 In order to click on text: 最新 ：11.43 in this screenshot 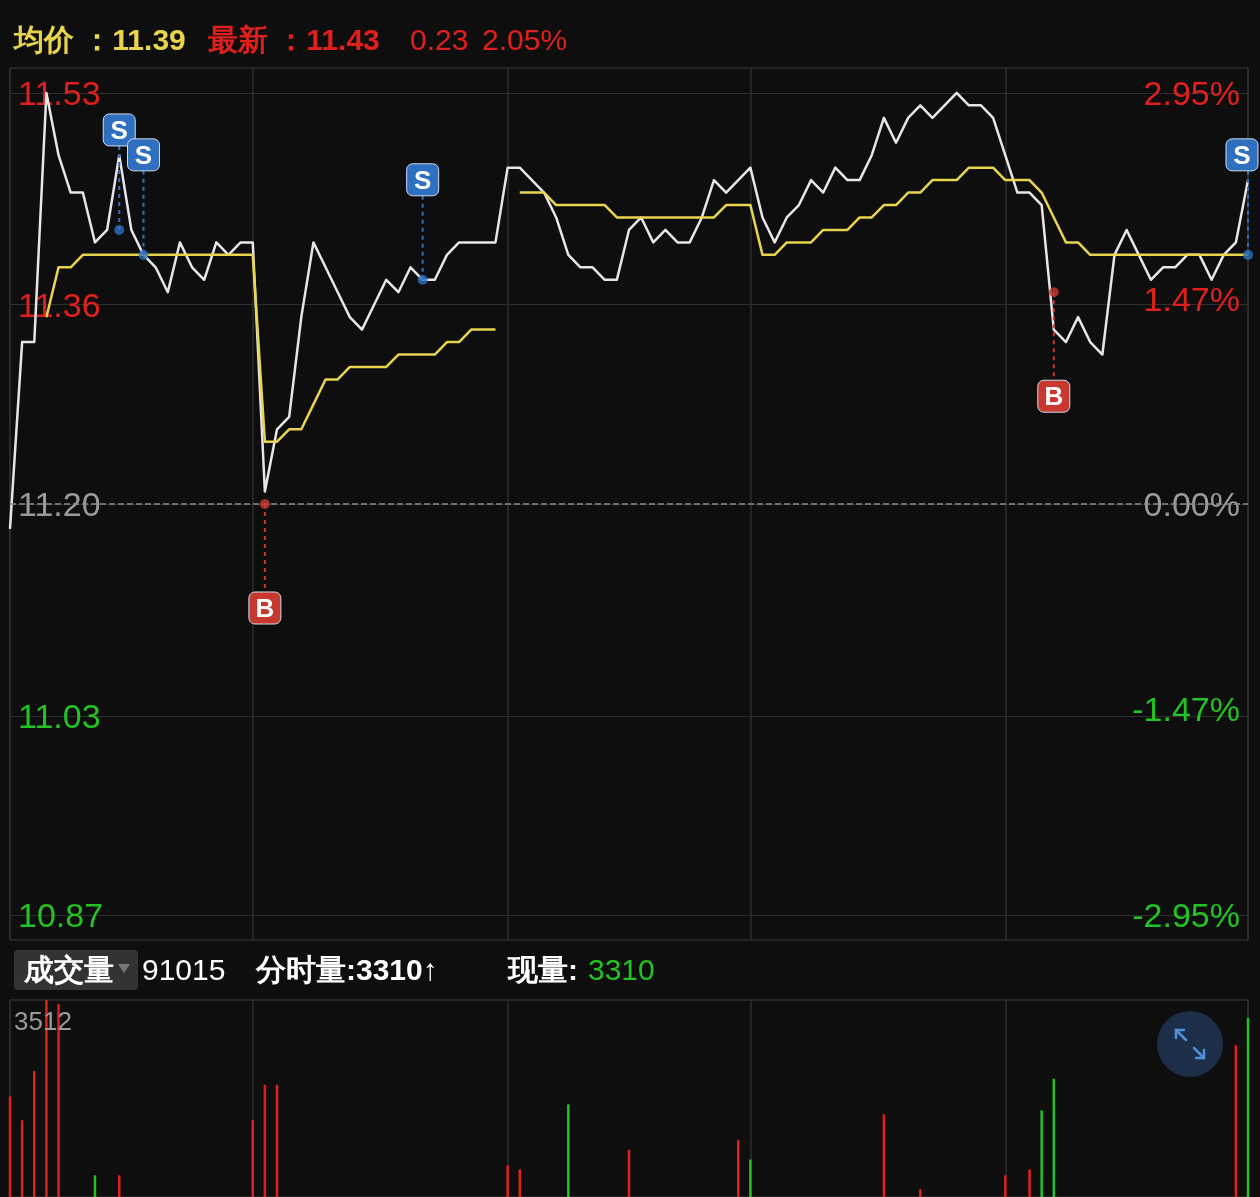, I will do `click(294, 40)`.